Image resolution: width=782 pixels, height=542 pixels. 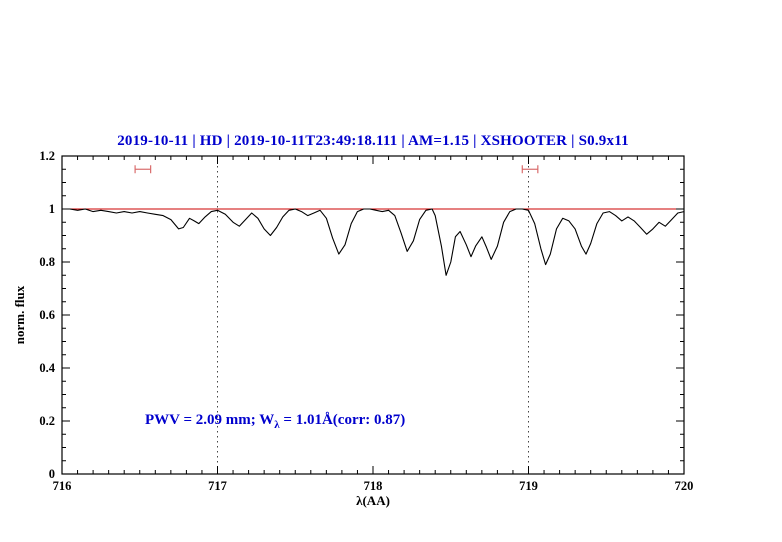 What do you see at coordinates (373, 242) in the screenshot?
I see `spectrum-line` at bounding box center [373, 242].